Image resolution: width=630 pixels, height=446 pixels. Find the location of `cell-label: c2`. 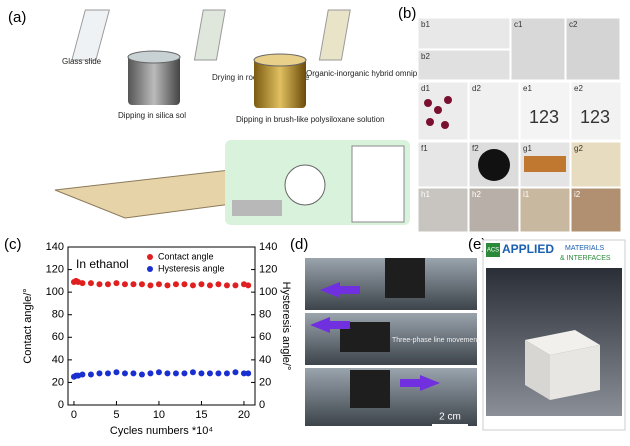

cell-label: c2 is located at coordinates (573, 24).